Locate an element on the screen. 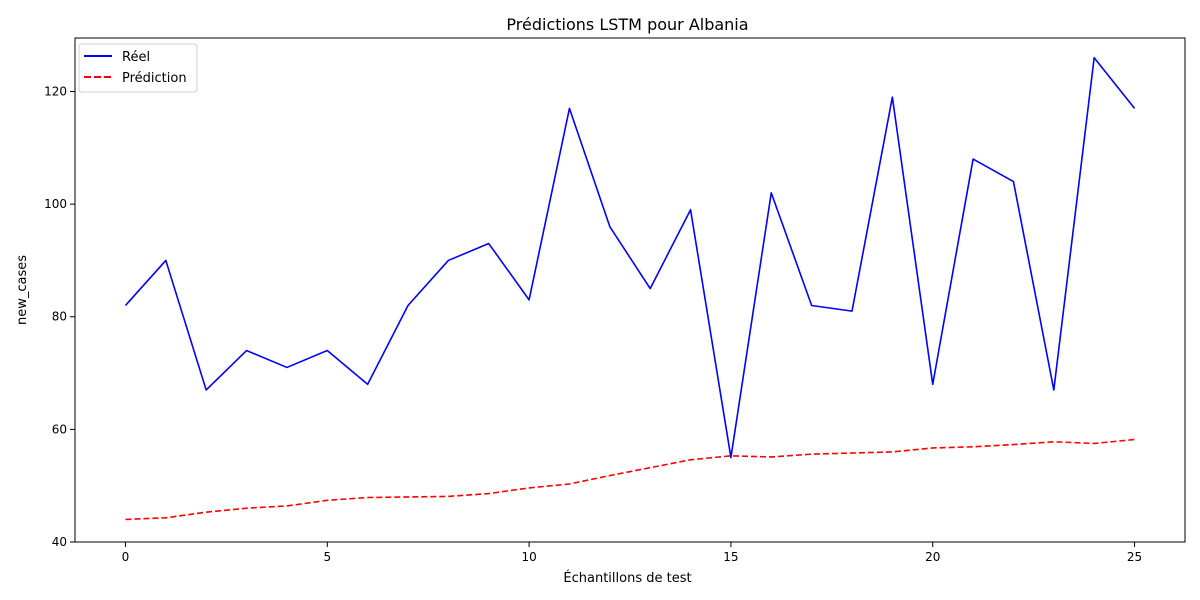  y-tick-label-40: 40 is located at coordinates (59, 542).